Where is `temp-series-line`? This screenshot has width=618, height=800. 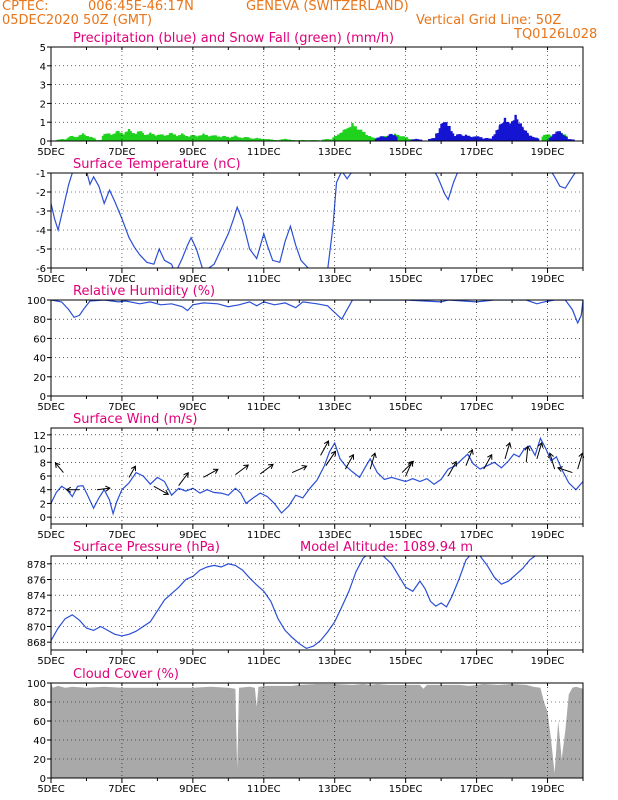 temp-series-line is located at coordinates (317, 220).